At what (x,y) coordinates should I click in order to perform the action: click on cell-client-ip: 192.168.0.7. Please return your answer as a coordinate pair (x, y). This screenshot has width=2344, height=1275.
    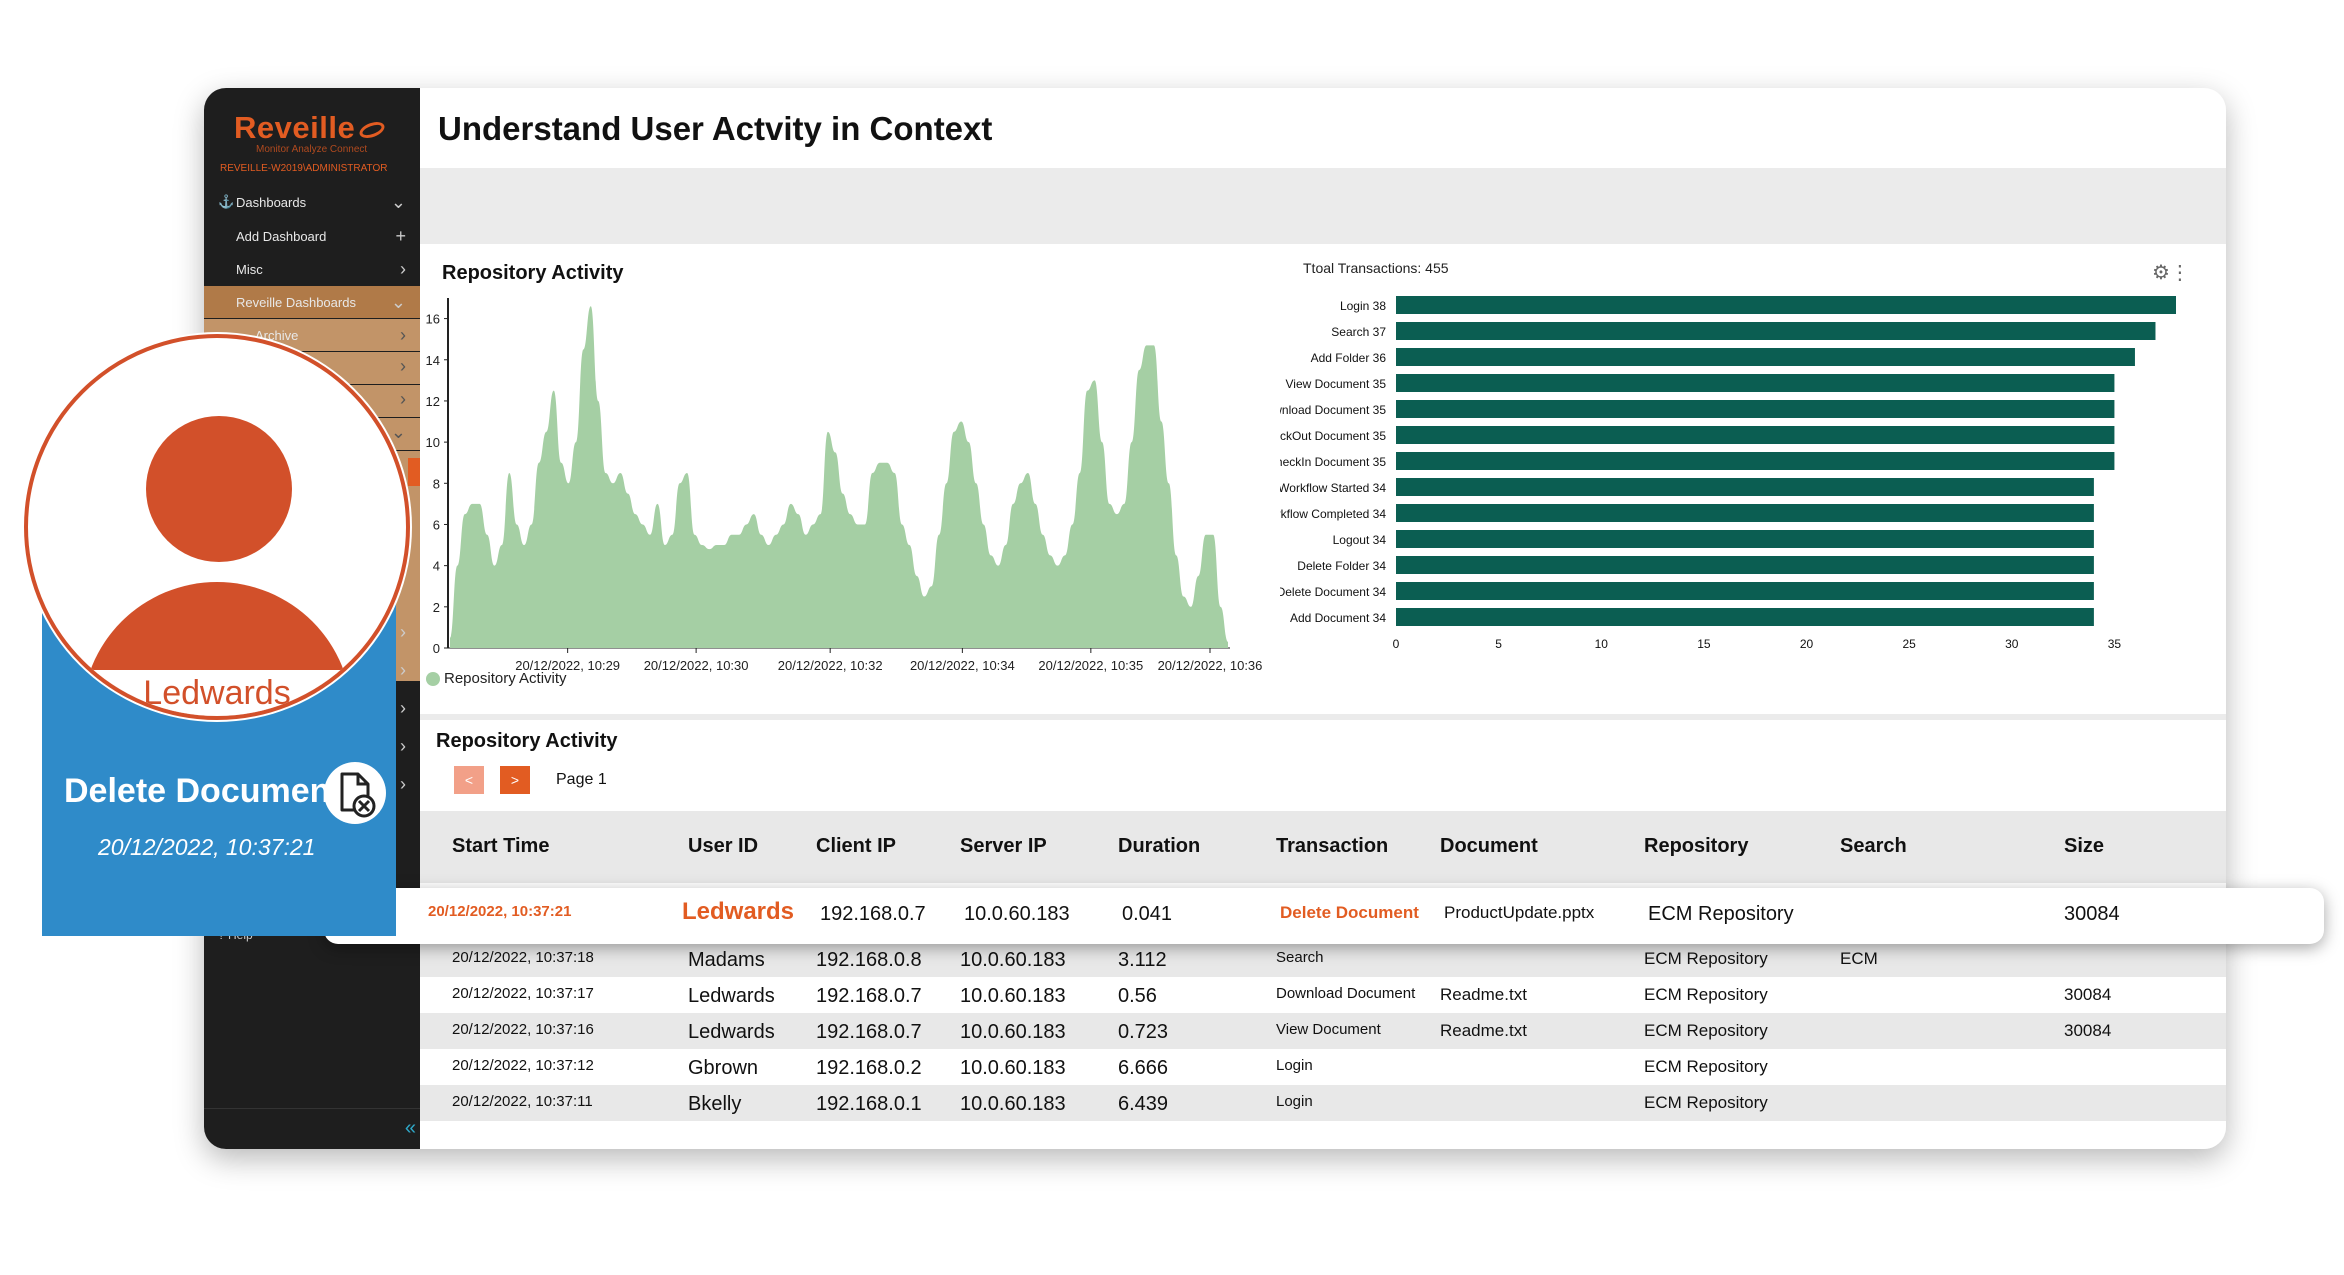
    Looking at the image, I should click on (873, 914).